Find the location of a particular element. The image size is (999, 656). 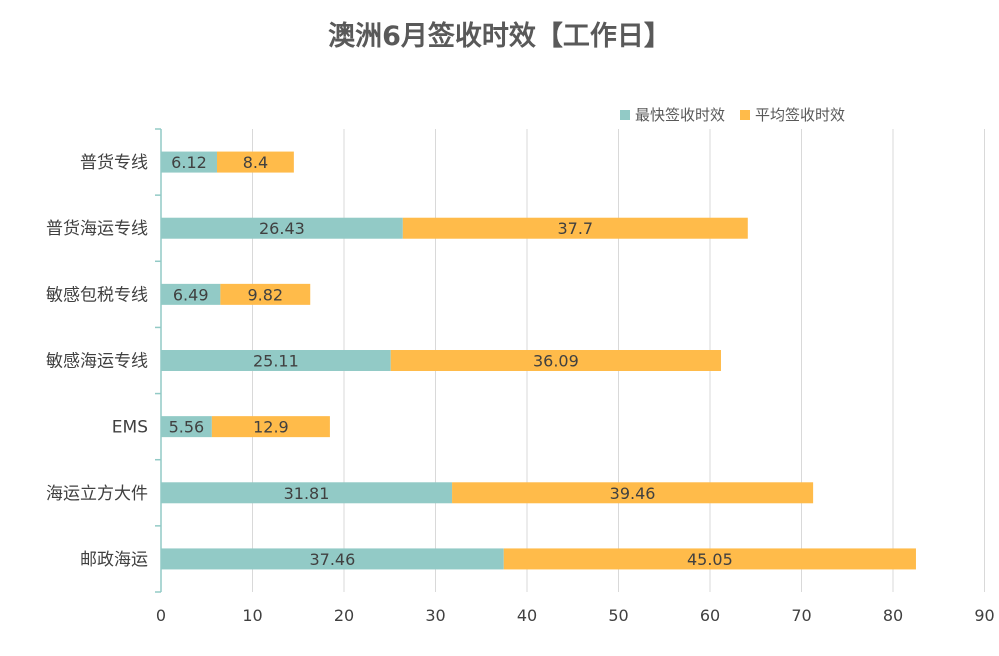

x-tick-label-60: 60 is located at coordinates (710, 615).